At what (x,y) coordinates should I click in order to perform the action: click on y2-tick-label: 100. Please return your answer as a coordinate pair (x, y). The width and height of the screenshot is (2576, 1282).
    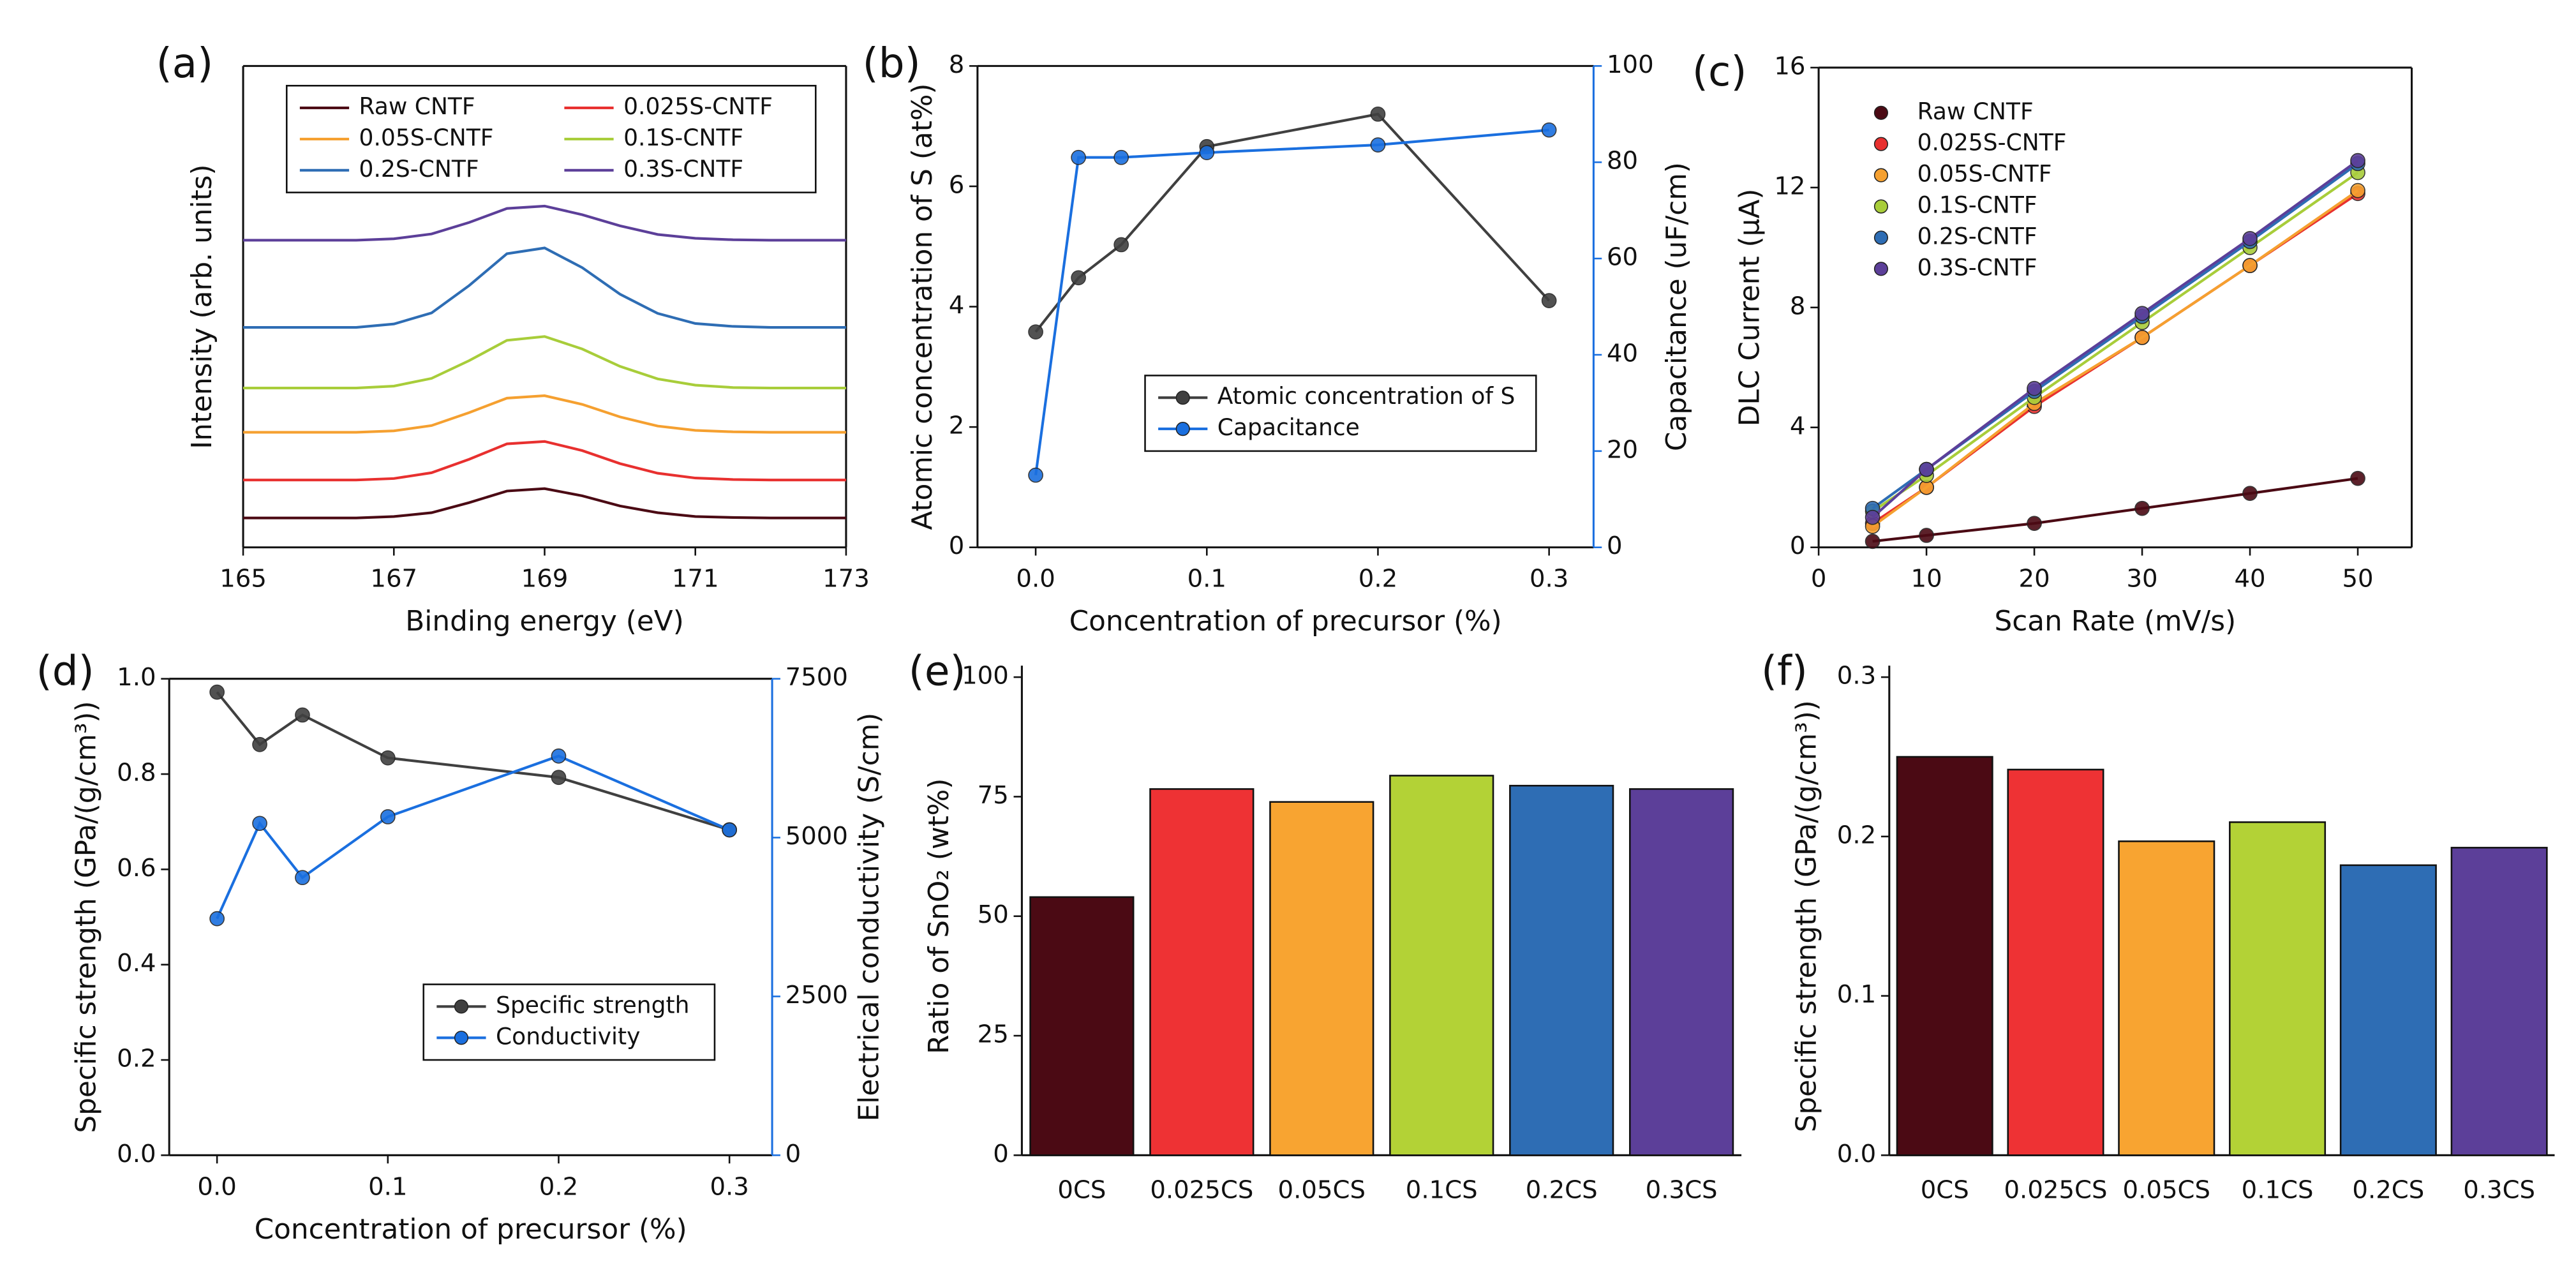
    Looking at the image, I should click on (1630, 64).